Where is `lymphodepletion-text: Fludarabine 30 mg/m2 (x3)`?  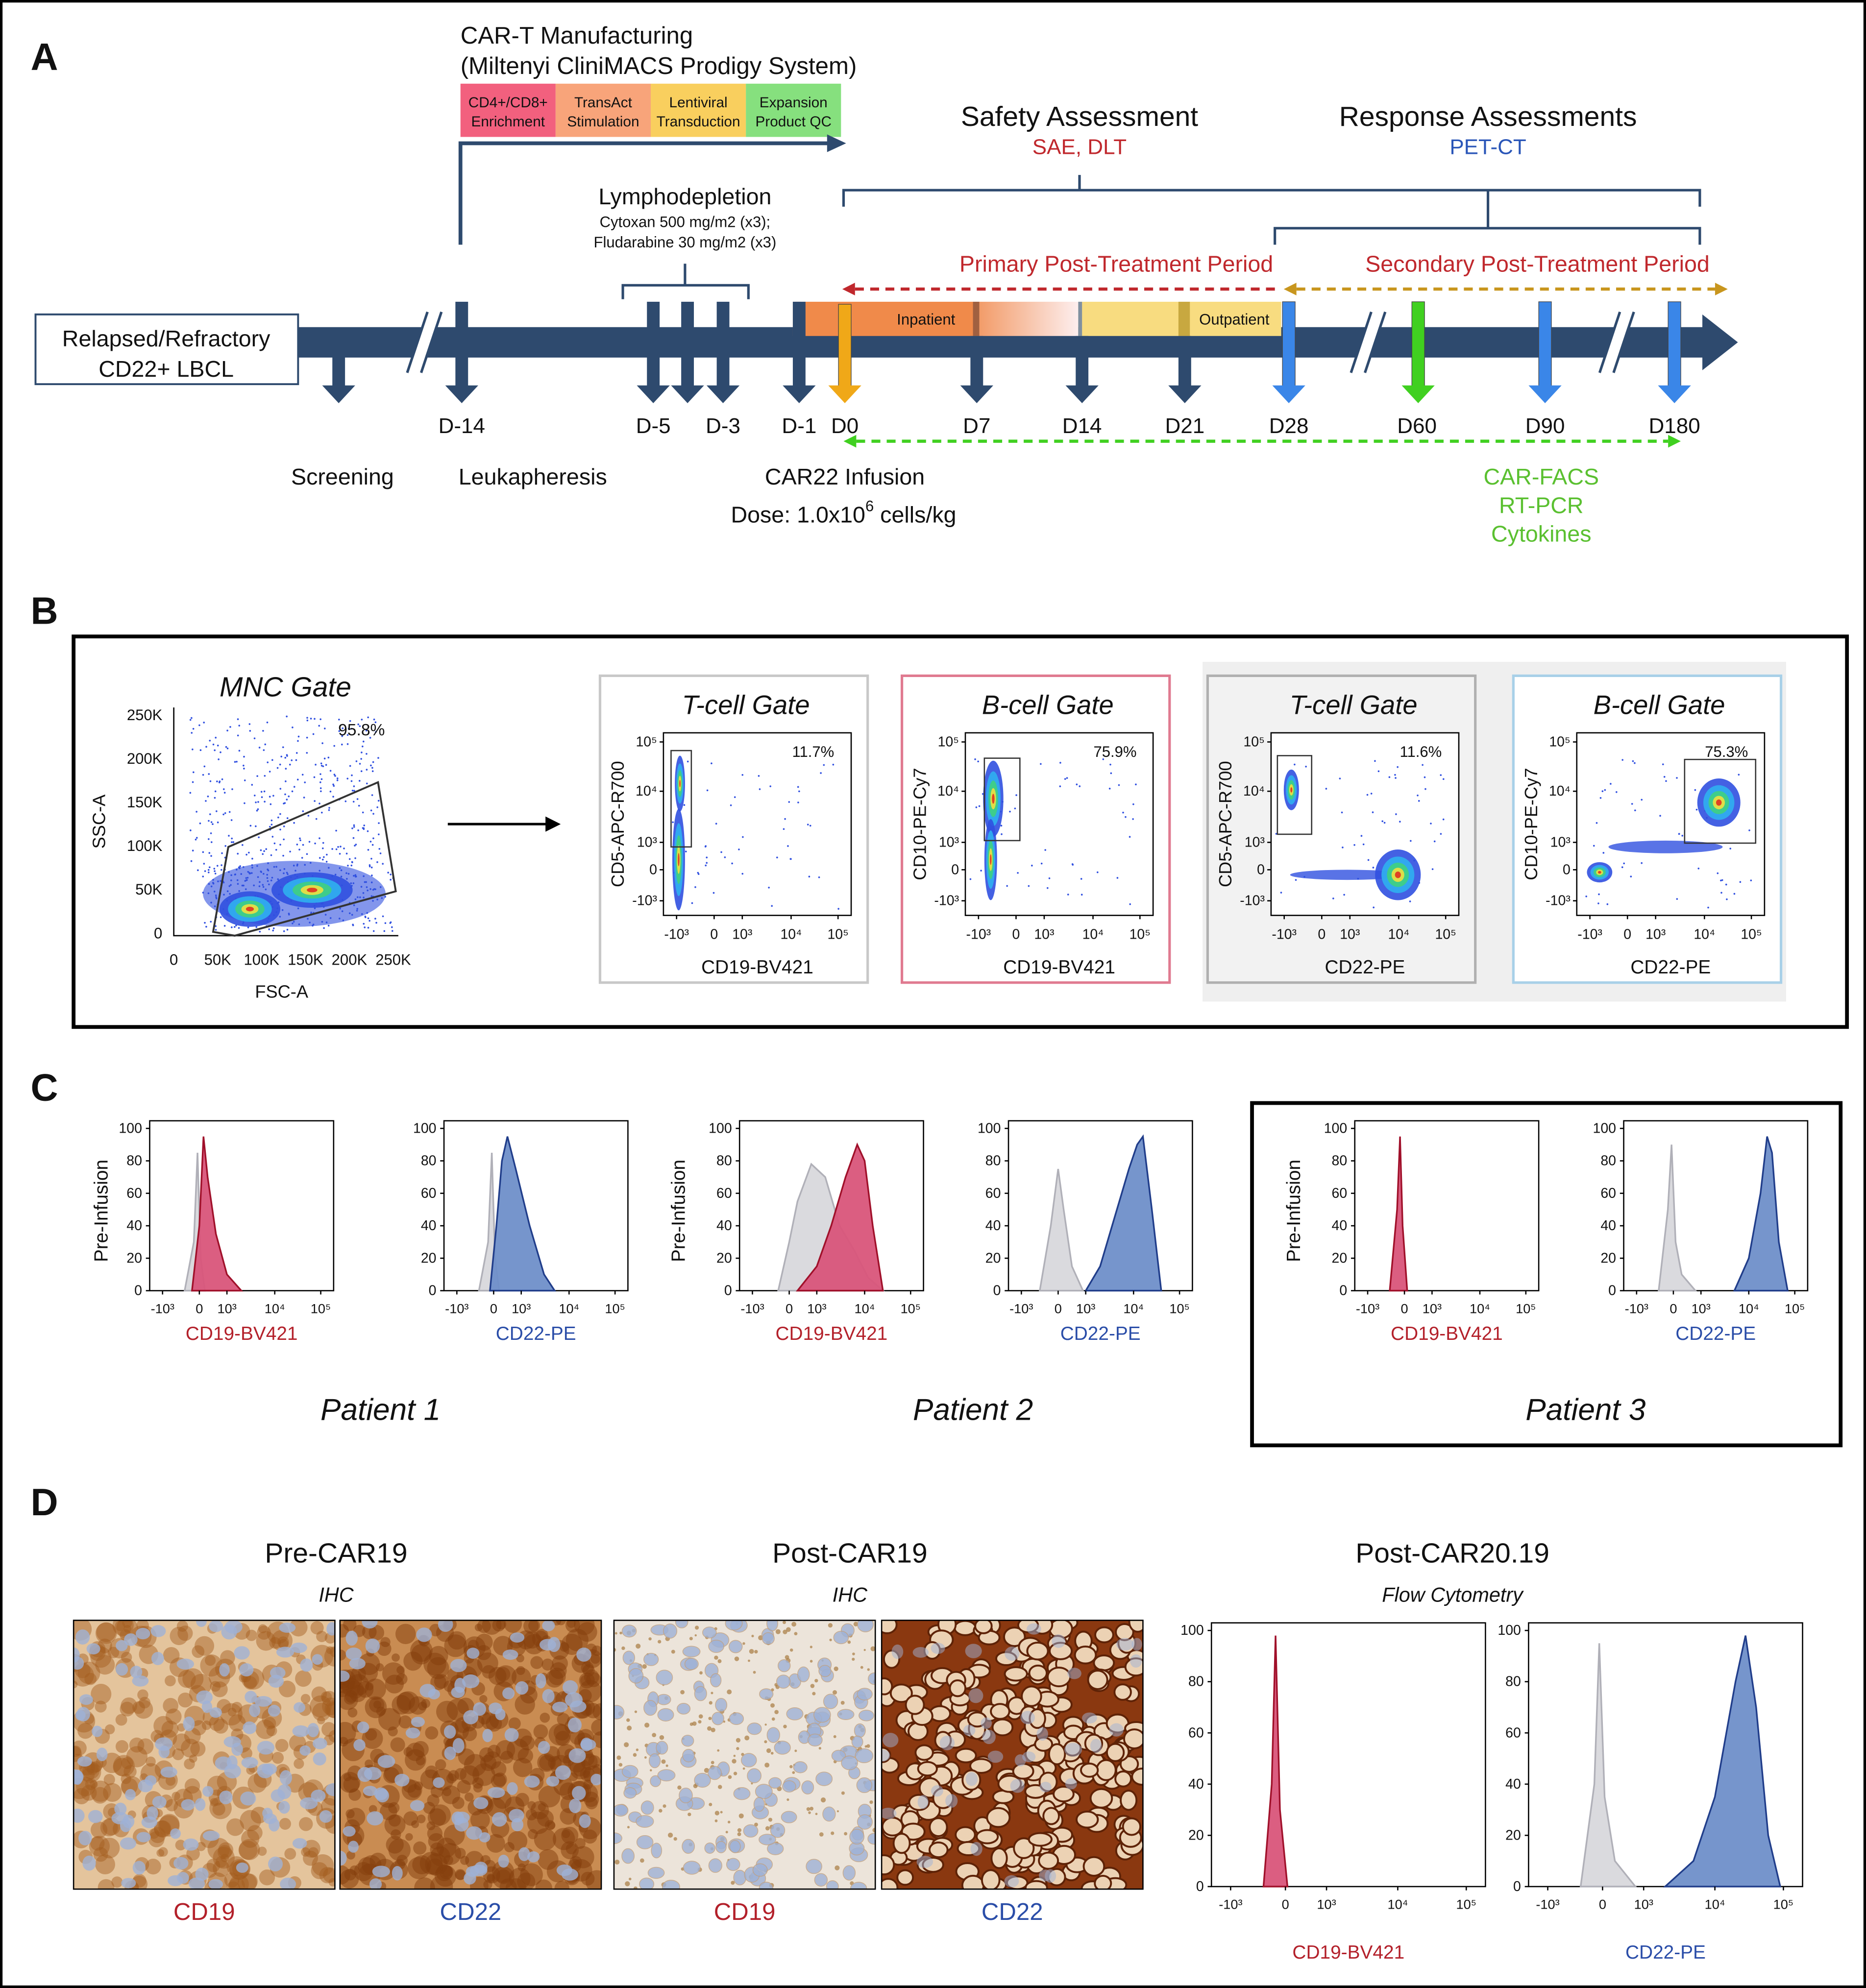 lymphodepletion-text: Fludarabine 30 mg/m2 (x3) is located at coordinates (685, 242).